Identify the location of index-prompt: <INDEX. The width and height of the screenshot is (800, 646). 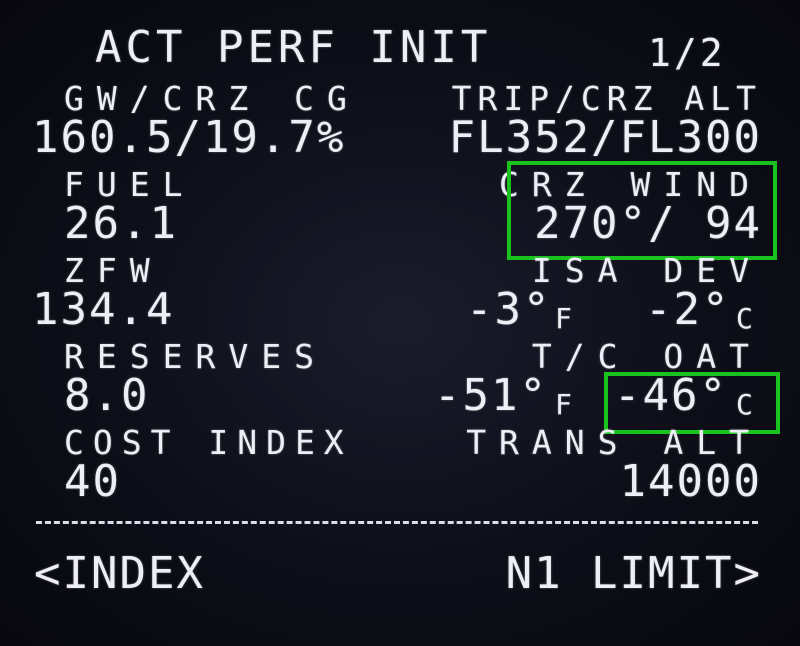
(119, 573).